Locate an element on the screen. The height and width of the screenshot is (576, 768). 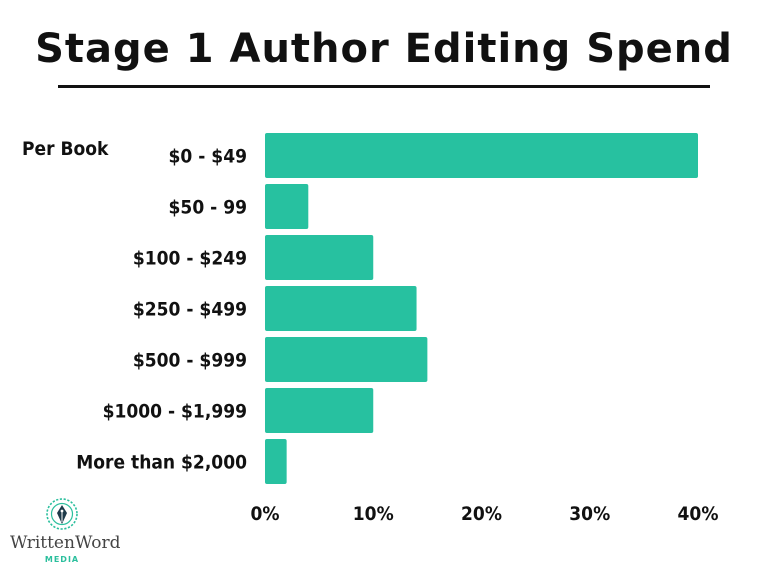
x-tick-label-0: 0% is located at coordinates (264, 514).